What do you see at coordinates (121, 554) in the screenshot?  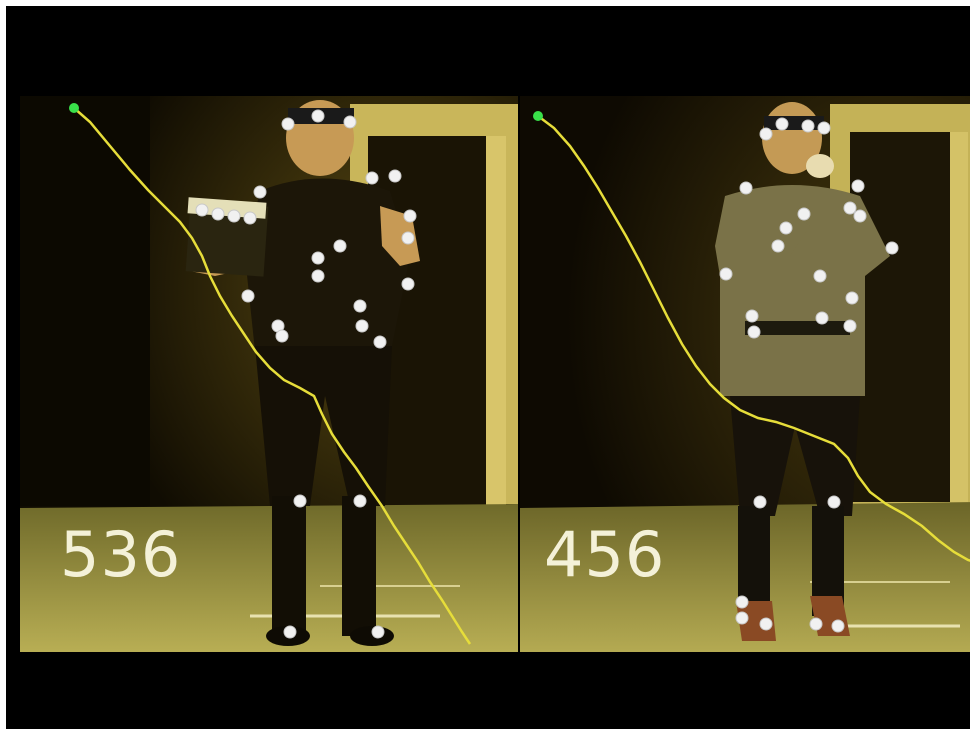 I see `frame-number-left: 536` at bounding box center [121, 554].